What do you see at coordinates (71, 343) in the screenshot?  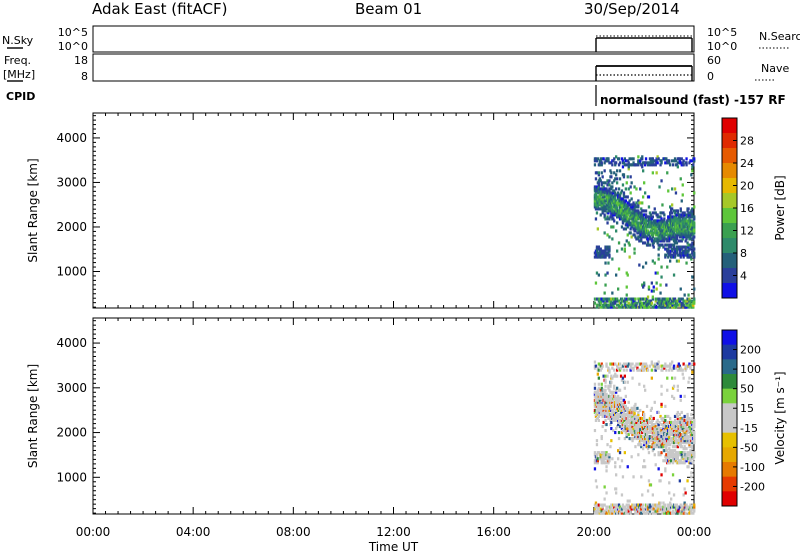 I see `y-tick-label: 4000` at bounding box center [71, 343].